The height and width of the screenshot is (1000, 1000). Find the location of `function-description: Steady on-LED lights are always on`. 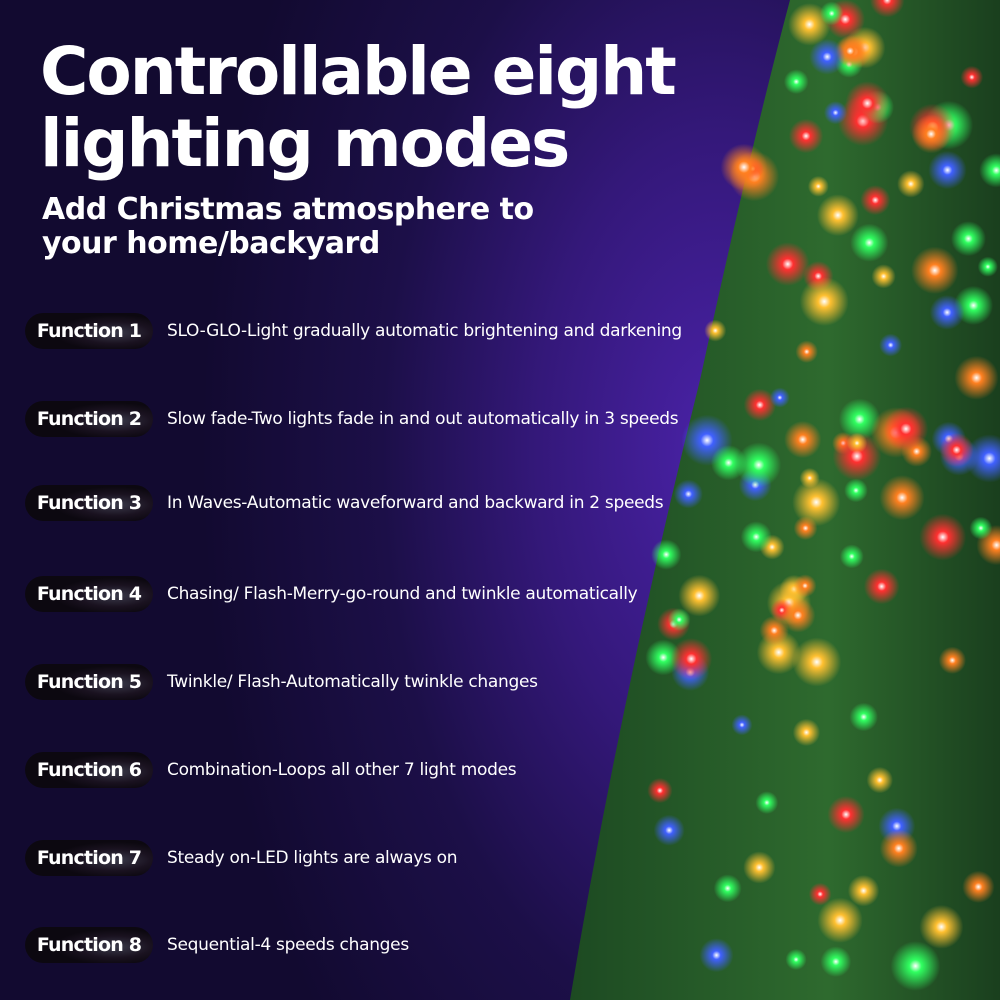

function-description: Steady on-LED lights are always on is located at coordinates (312, 858).